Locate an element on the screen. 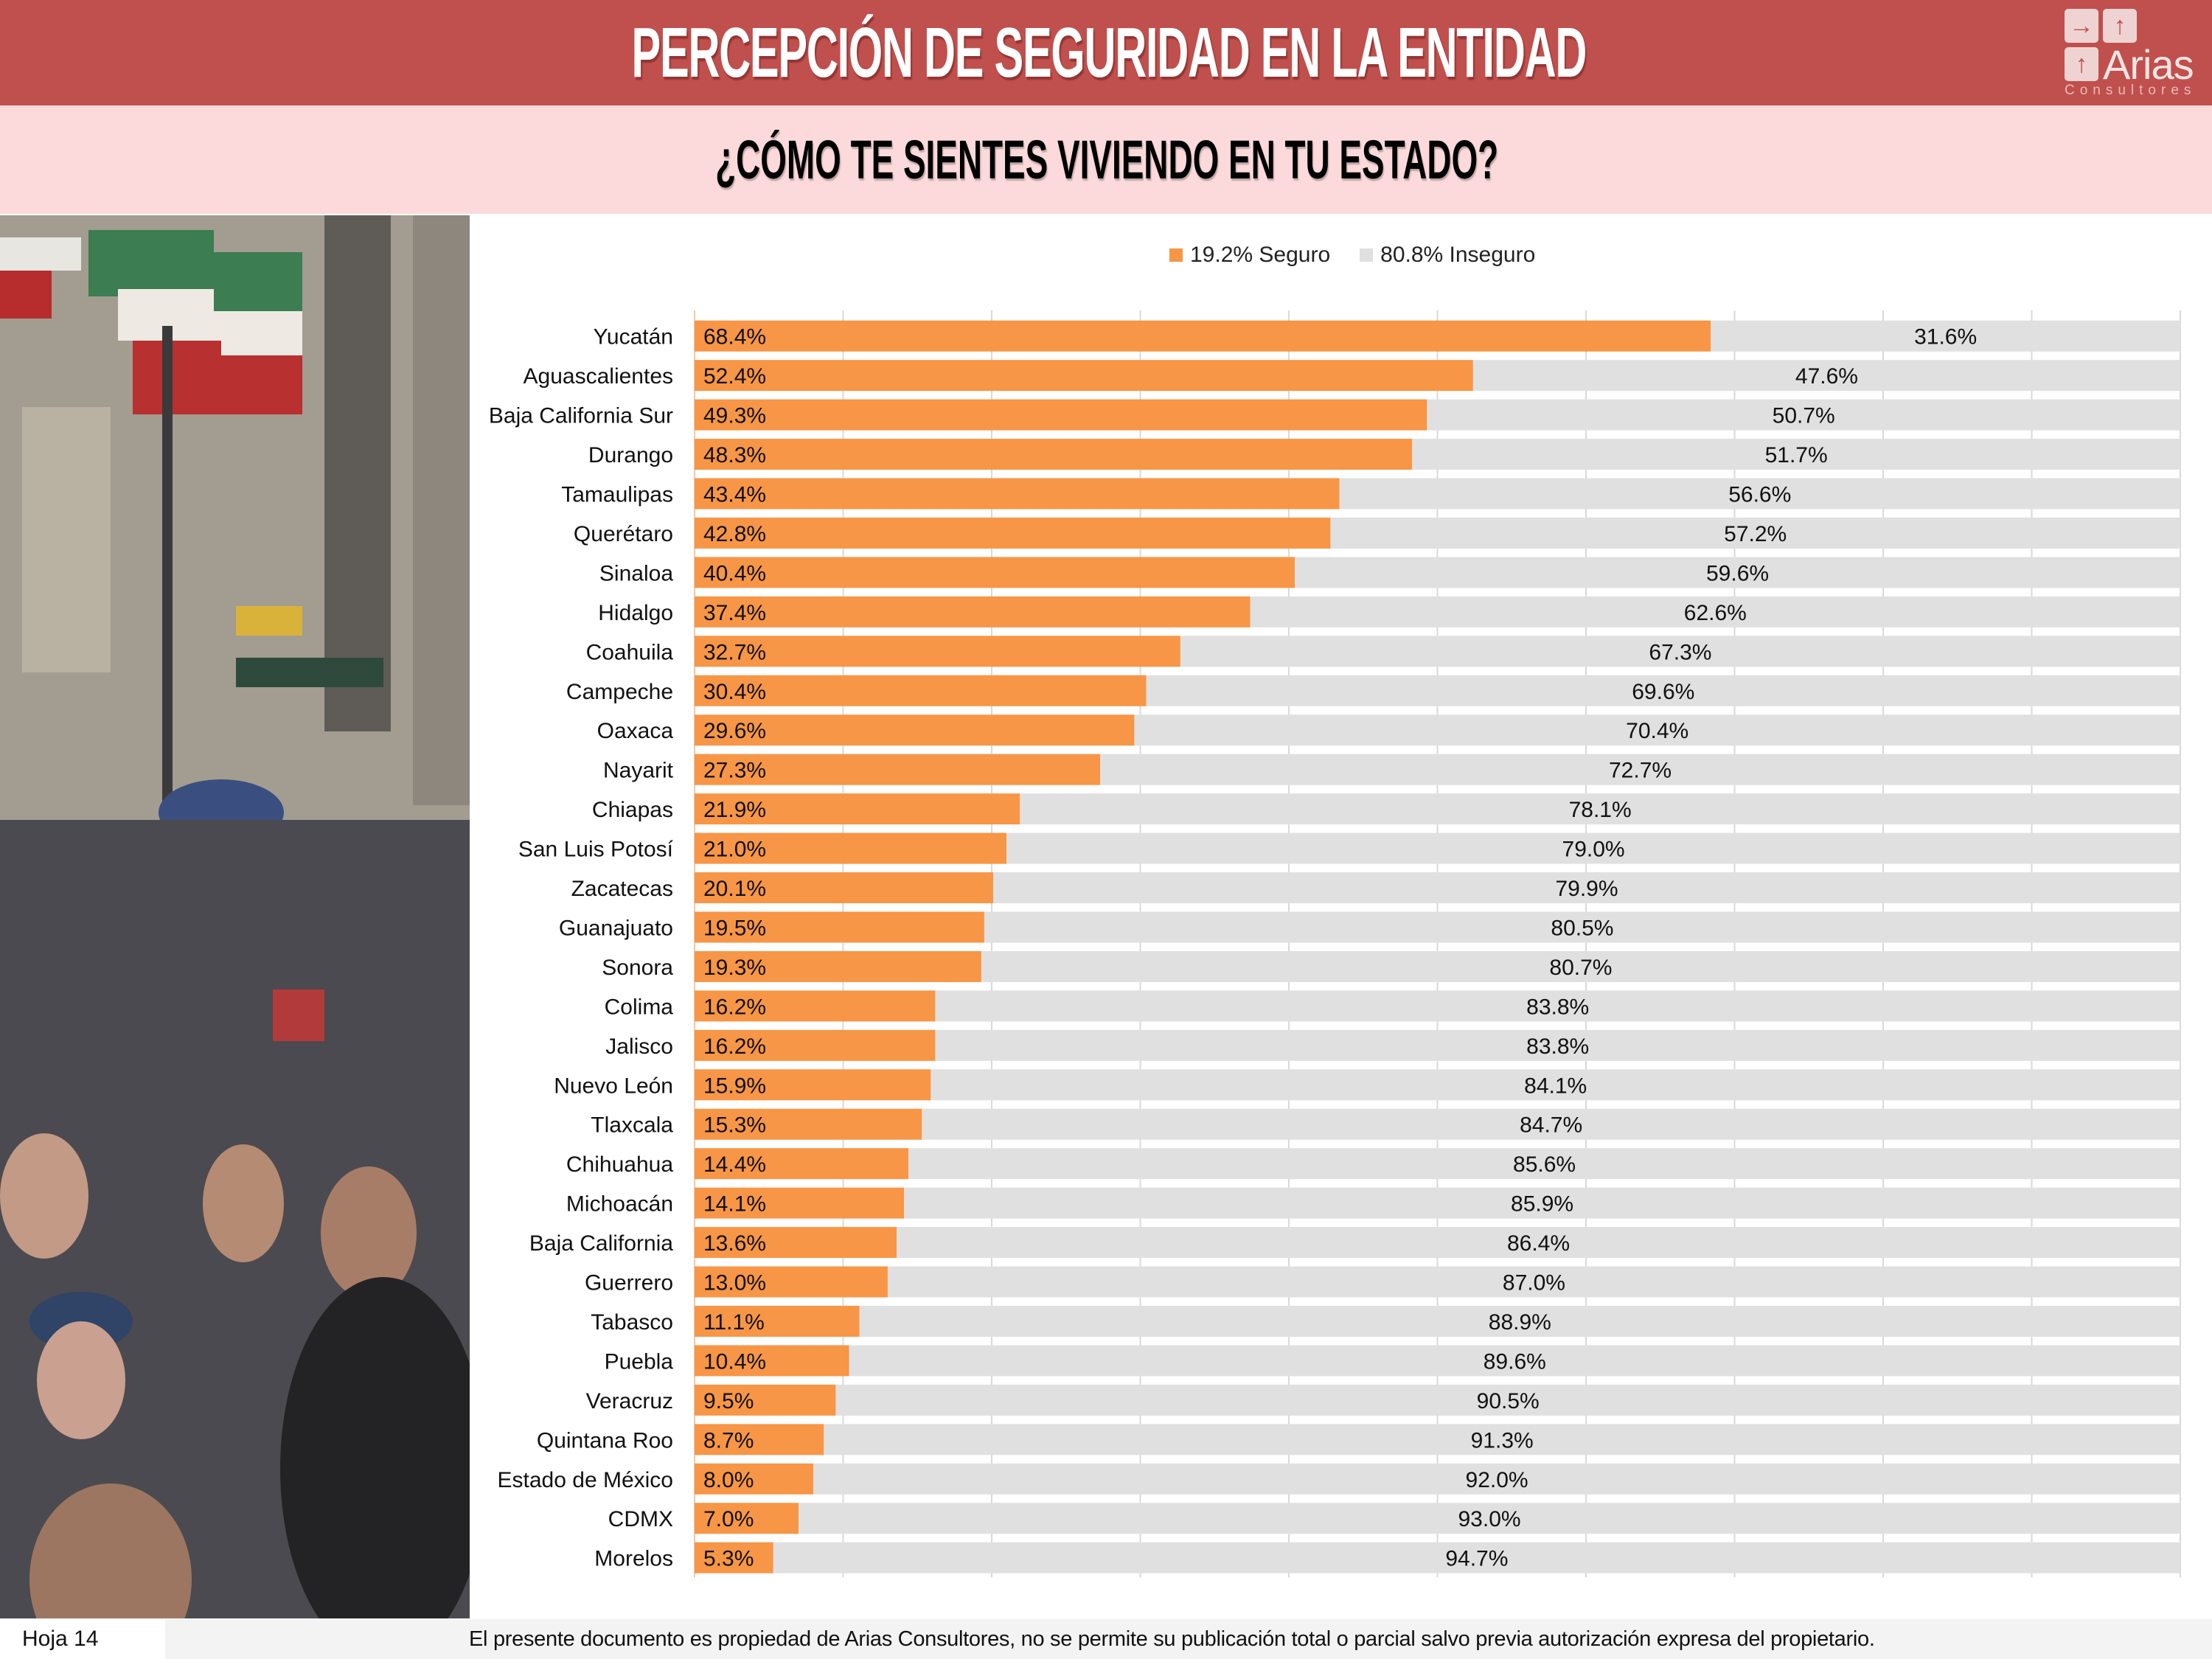 This screenshot has width=2212, height=1659. value-label-inseguro: 83.8% is located at coordinates (1557, 1046).